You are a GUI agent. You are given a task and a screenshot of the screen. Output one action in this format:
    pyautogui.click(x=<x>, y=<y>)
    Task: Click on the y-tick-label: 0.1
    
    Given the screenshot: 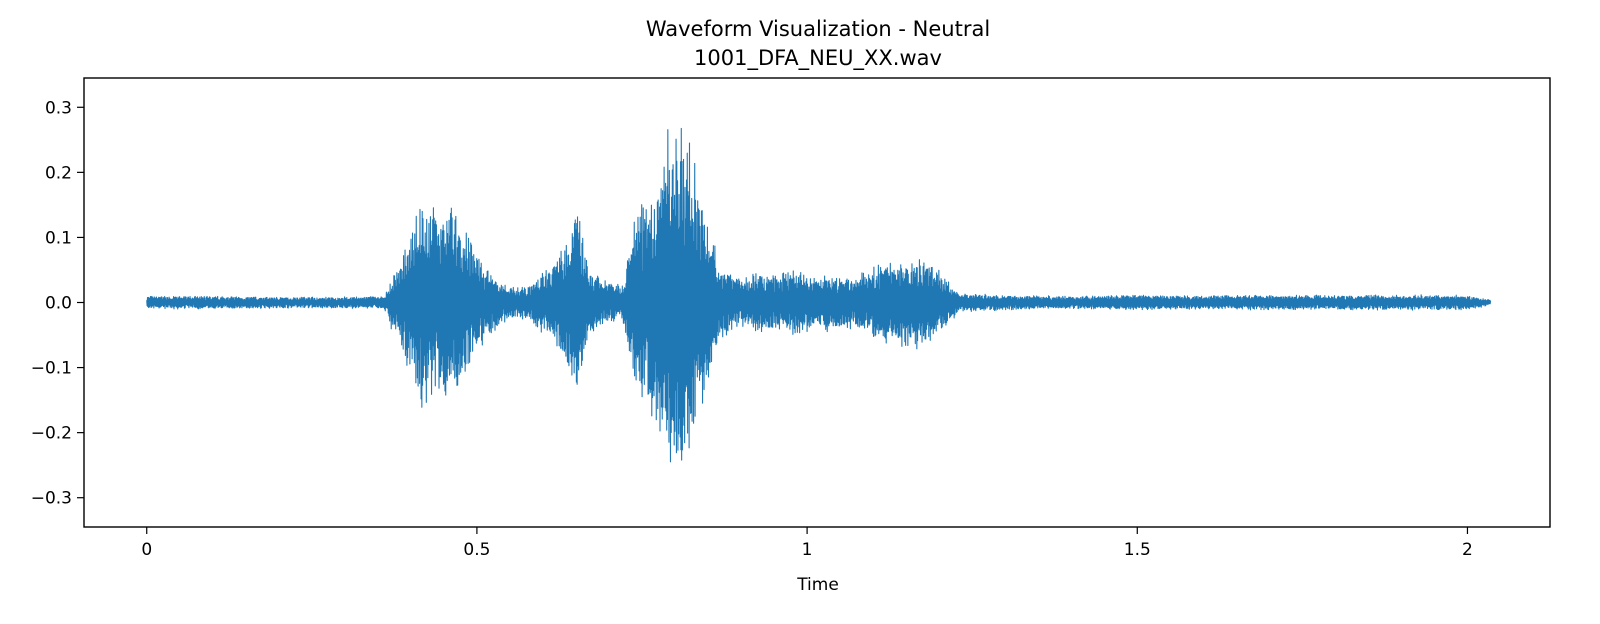 What is the action you would take?
    pyautogui.click(x=58, y=238)
    